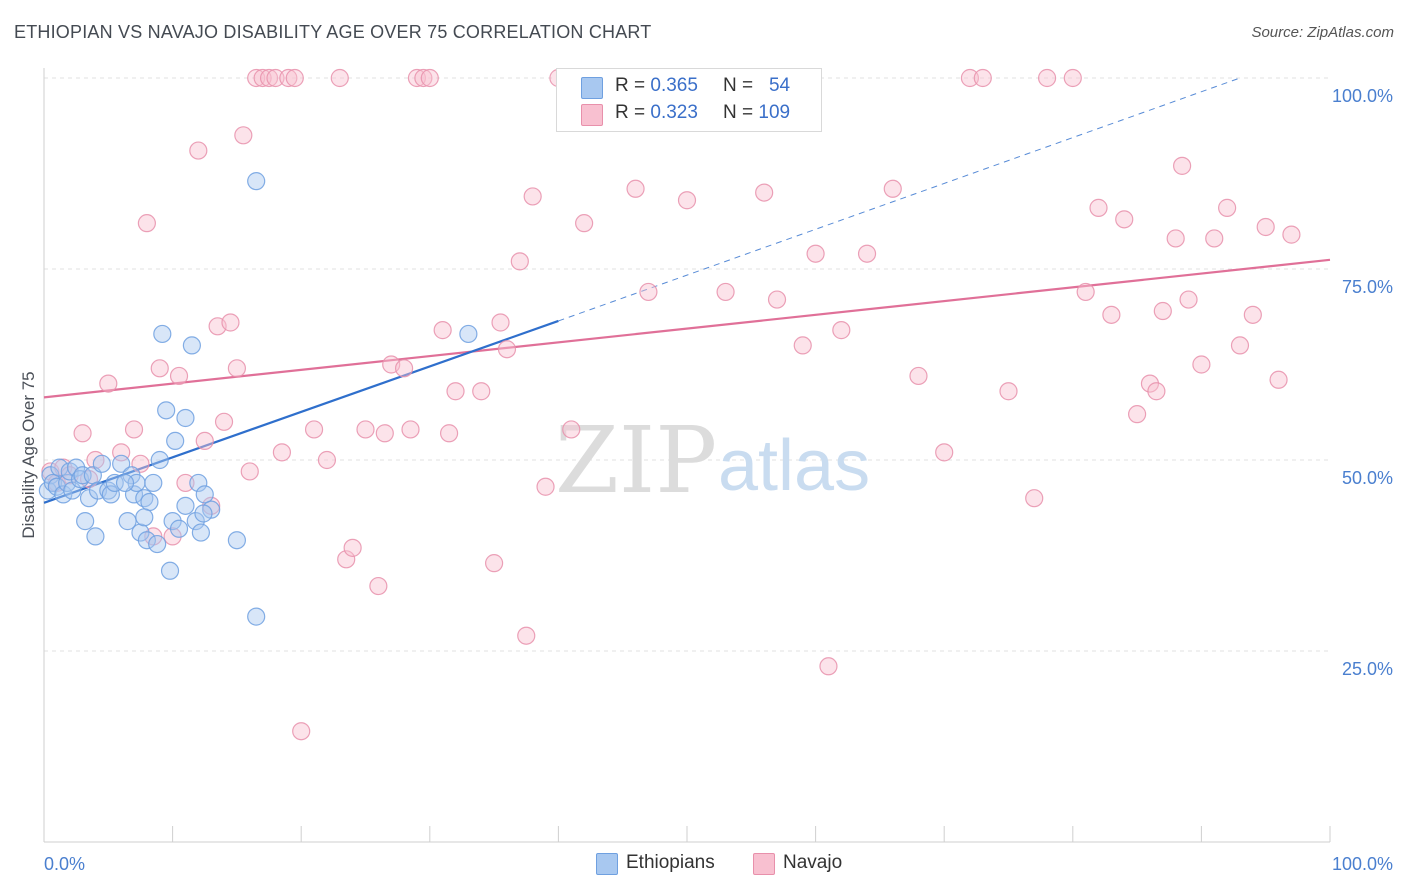 This screenshot has height=892, width=1406. Describe the element at coordinates (670, 862) in the screenshot. I see `bottom-legend-label-ethiopians: Ethiopians` at that location.